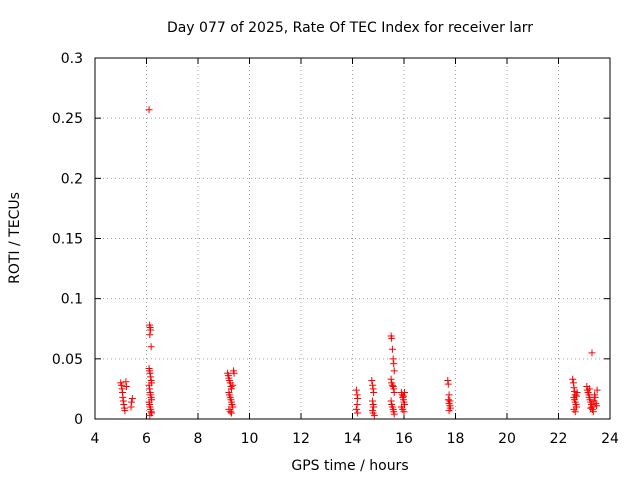 Image resolution: width=640 pixels, height=484 pixels. I want to click on x-tick-label: 20, so click(507, 439).